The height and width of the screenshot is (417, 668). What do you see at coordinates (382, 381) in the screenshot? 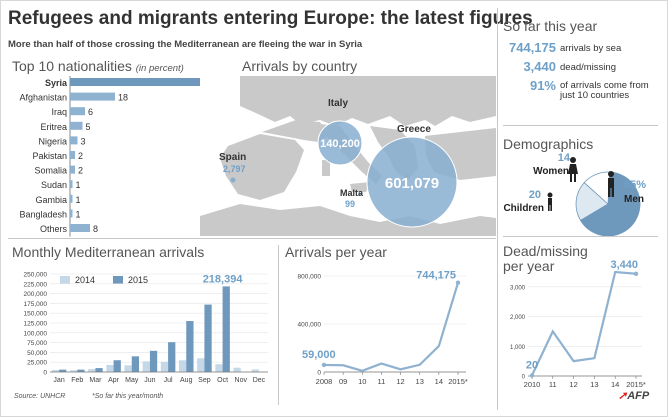
I see `peryear-xtick: 11` at bounding box center [382, 381].